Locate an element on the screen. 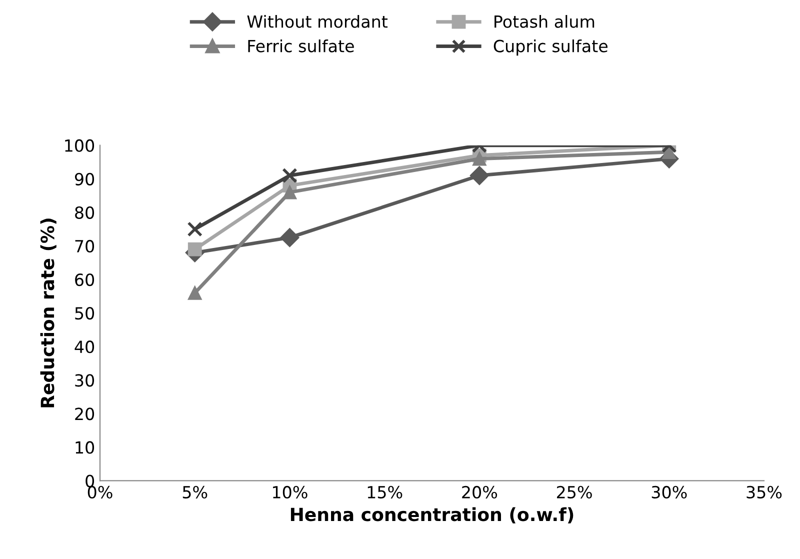 The width and height of the screenshot is (800, 559). y-tick-label: 60 is located at coordinates (84, 279).